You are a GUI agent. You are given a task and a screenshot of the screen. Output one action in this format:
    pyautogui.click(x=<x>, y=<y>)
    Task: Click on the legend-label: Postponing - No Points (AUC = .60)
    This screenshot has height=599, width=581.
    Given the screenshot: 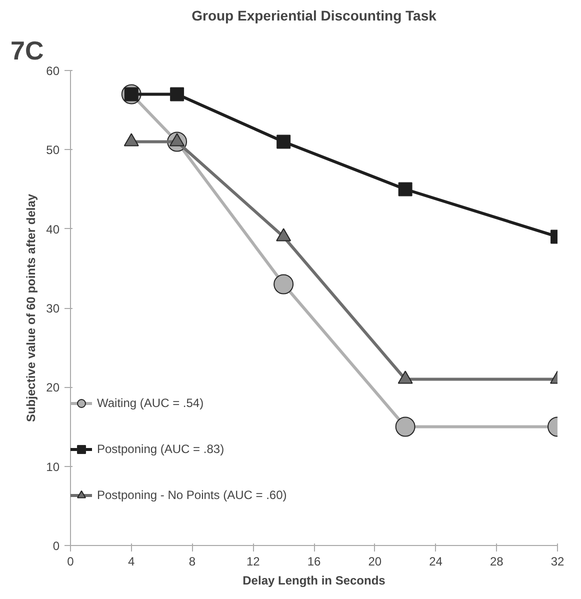 What is the action you would take?
    pyautogui.click(x=192, y=495)
    